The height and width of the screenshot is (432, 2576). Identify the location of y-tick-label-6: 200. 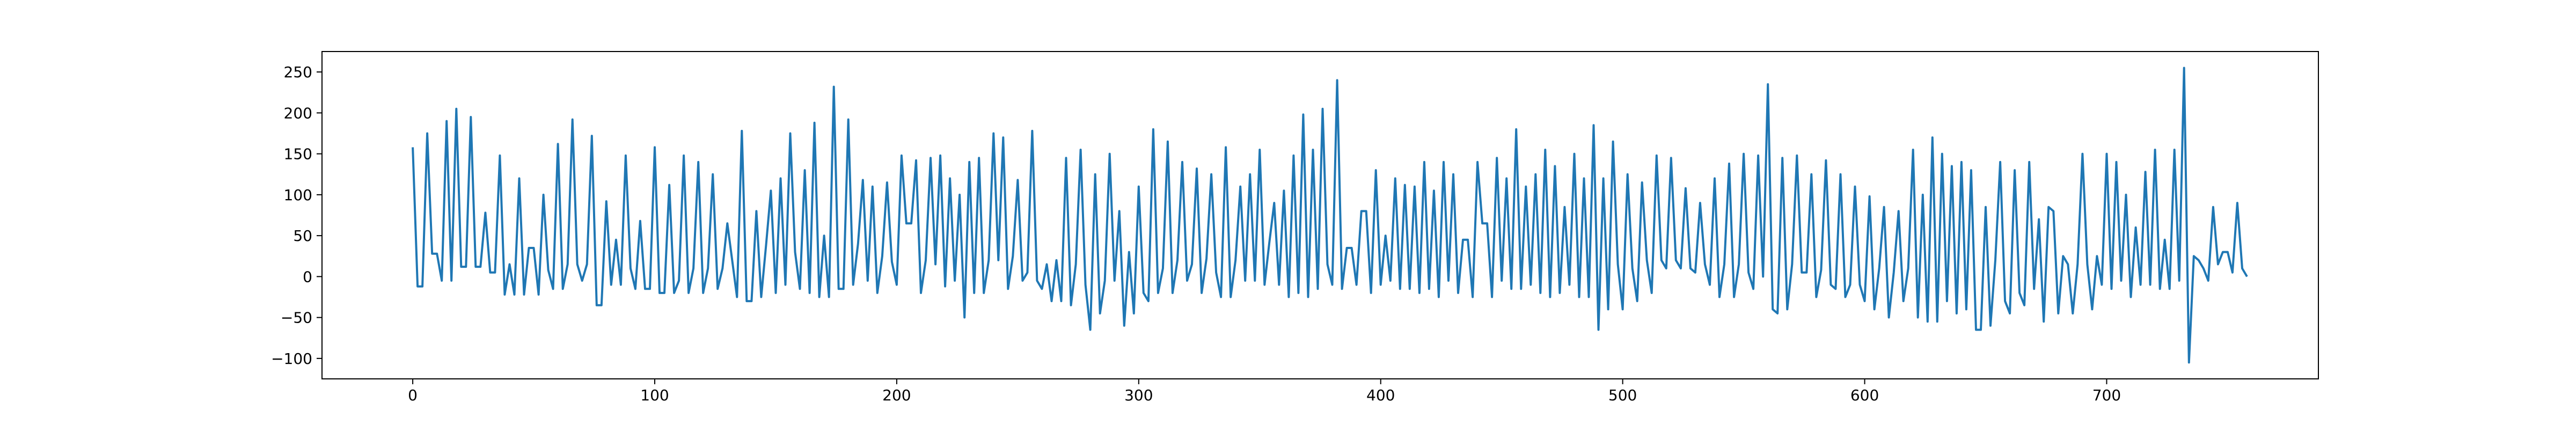
(298, 113).